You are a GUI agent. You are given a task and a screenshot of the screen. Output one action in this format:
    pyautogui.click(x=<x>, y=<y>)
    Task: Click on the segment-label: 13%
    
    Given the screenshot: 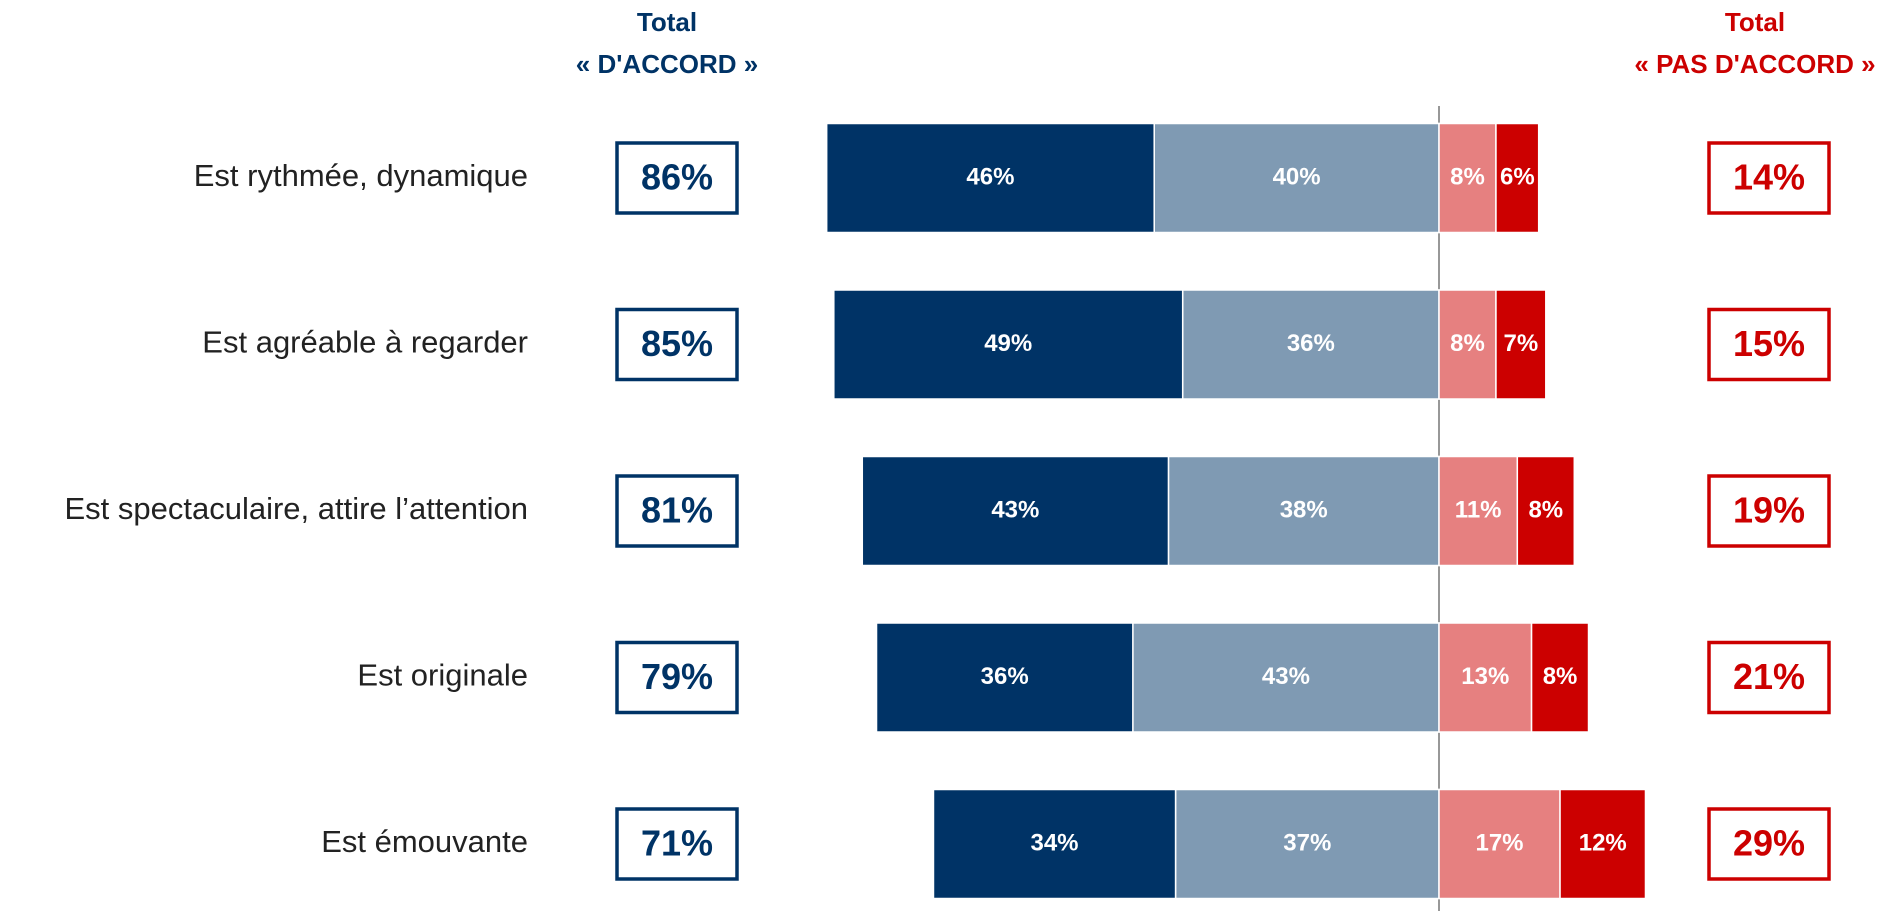 What is the action you would take?
    pyautogui.click(x=1485, y=676)
    